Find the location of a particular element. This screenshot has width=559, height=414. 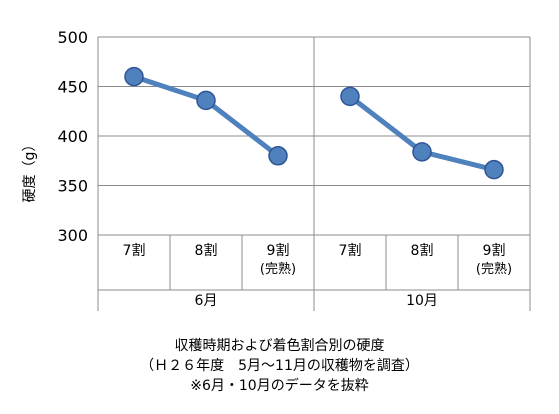

caption-subtitle: （Ｈ２６年度 5月～11月の収穫物を調査） is located at coordinates (279, 366).